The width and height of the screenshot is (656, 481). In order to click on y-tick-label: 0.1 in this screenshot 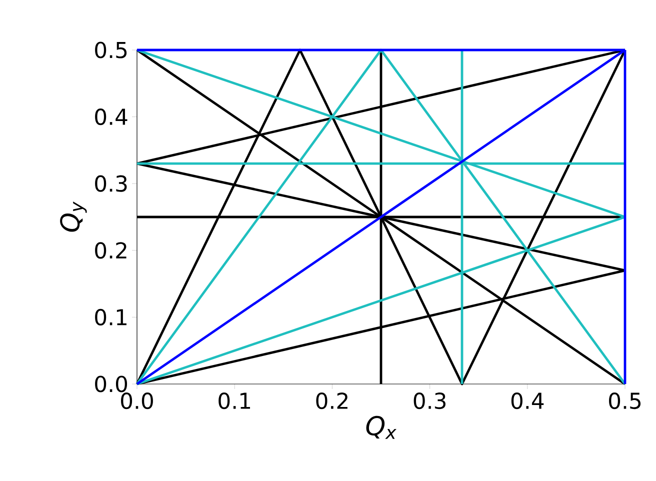, I will do `click(110, 317)`.